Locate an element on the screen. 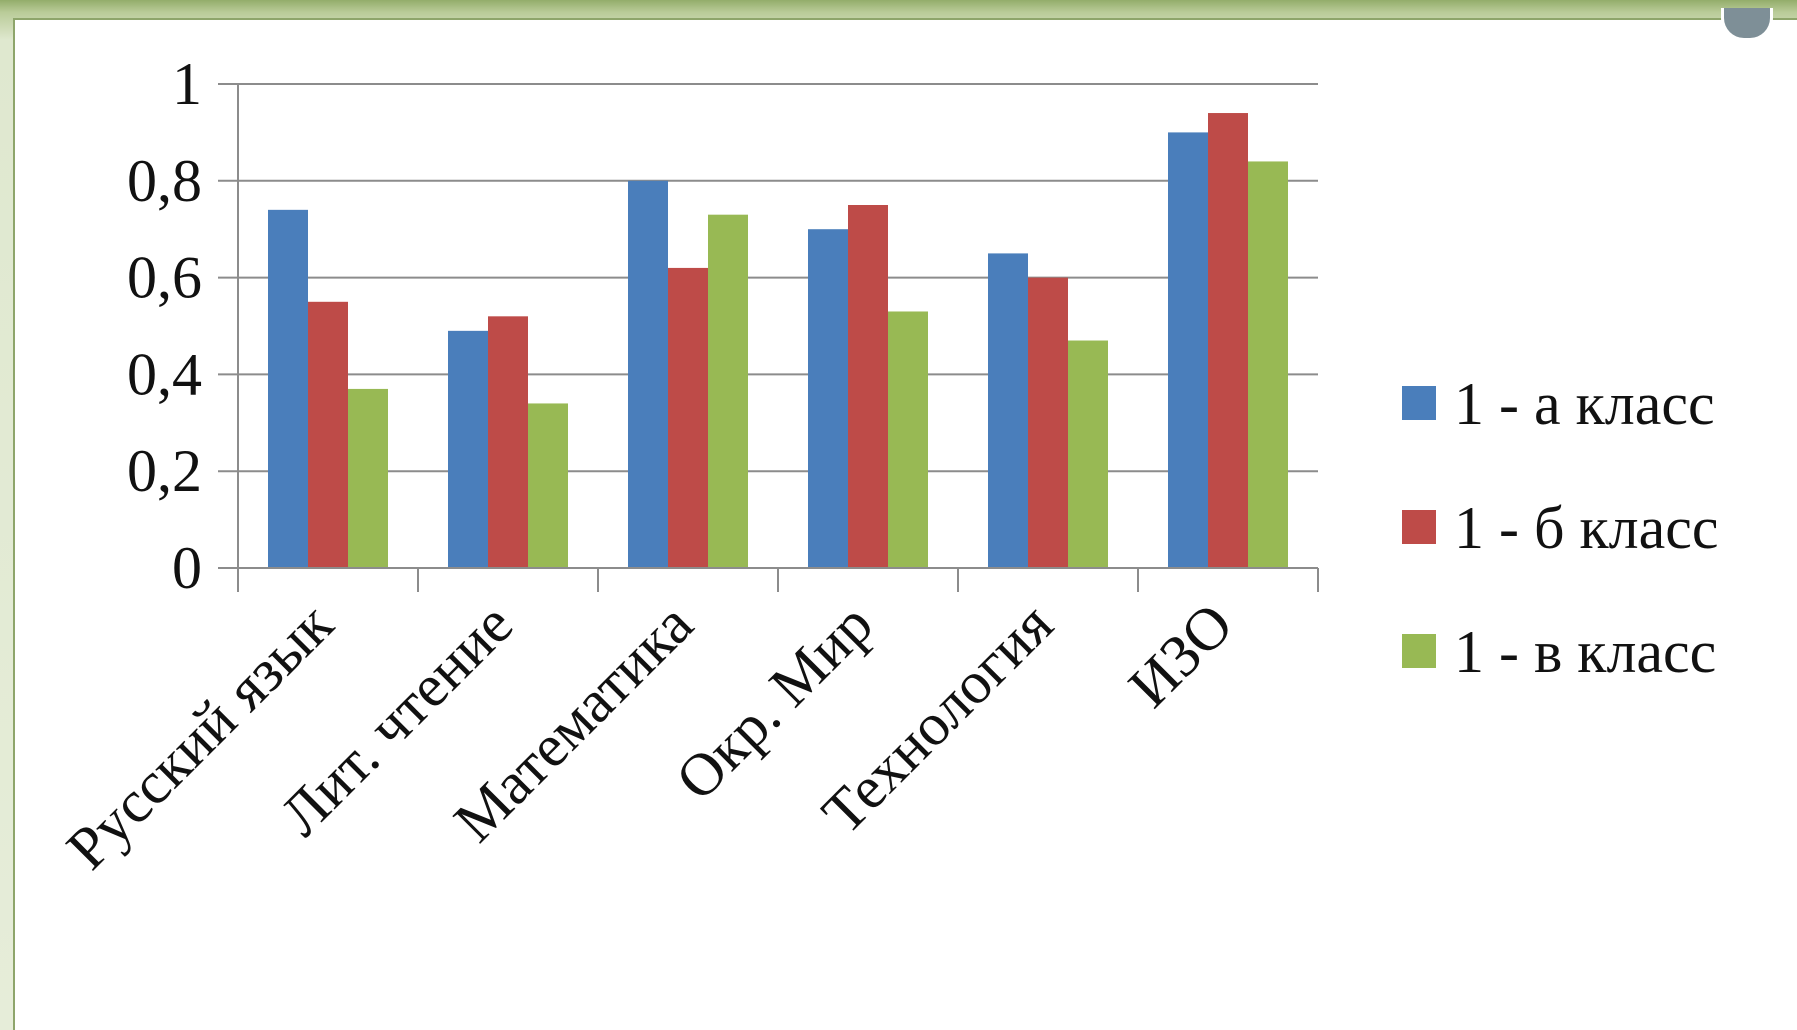  y-tick-label: 0 is located at coordinates (187, 568).